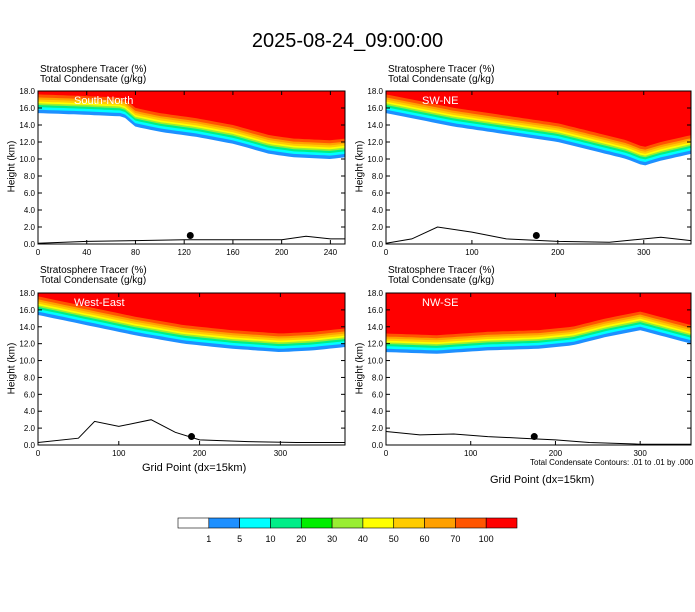 This screenshot has height=612, width=695. Describe the element at coordinates (270, 539) in the screenshot. I see `colorbar-label: 10` at that location.